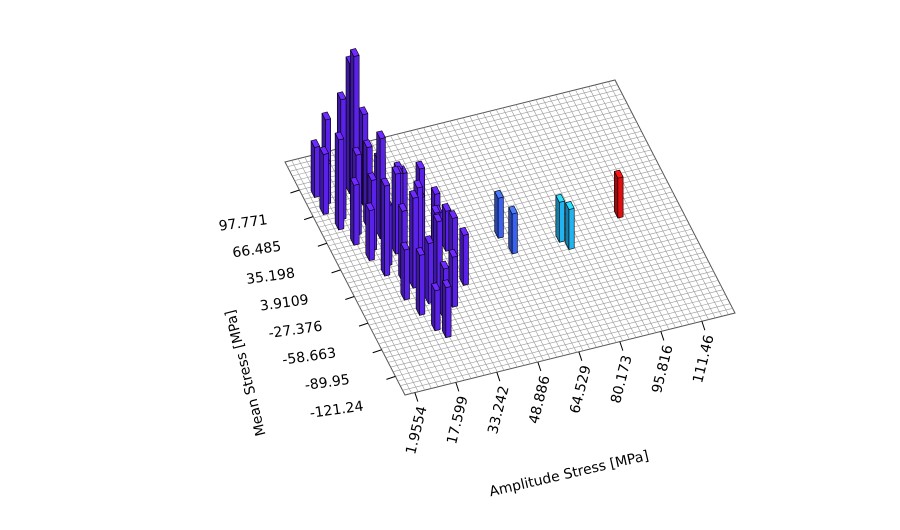  Describe the element at coordinates (296, 330) in the screenshot. I see `y-tick-label: -27.376` at that location.